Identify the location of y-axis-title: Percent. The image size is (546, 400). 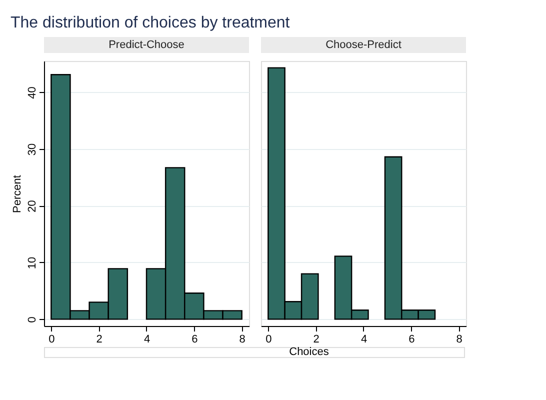
(18, 194).